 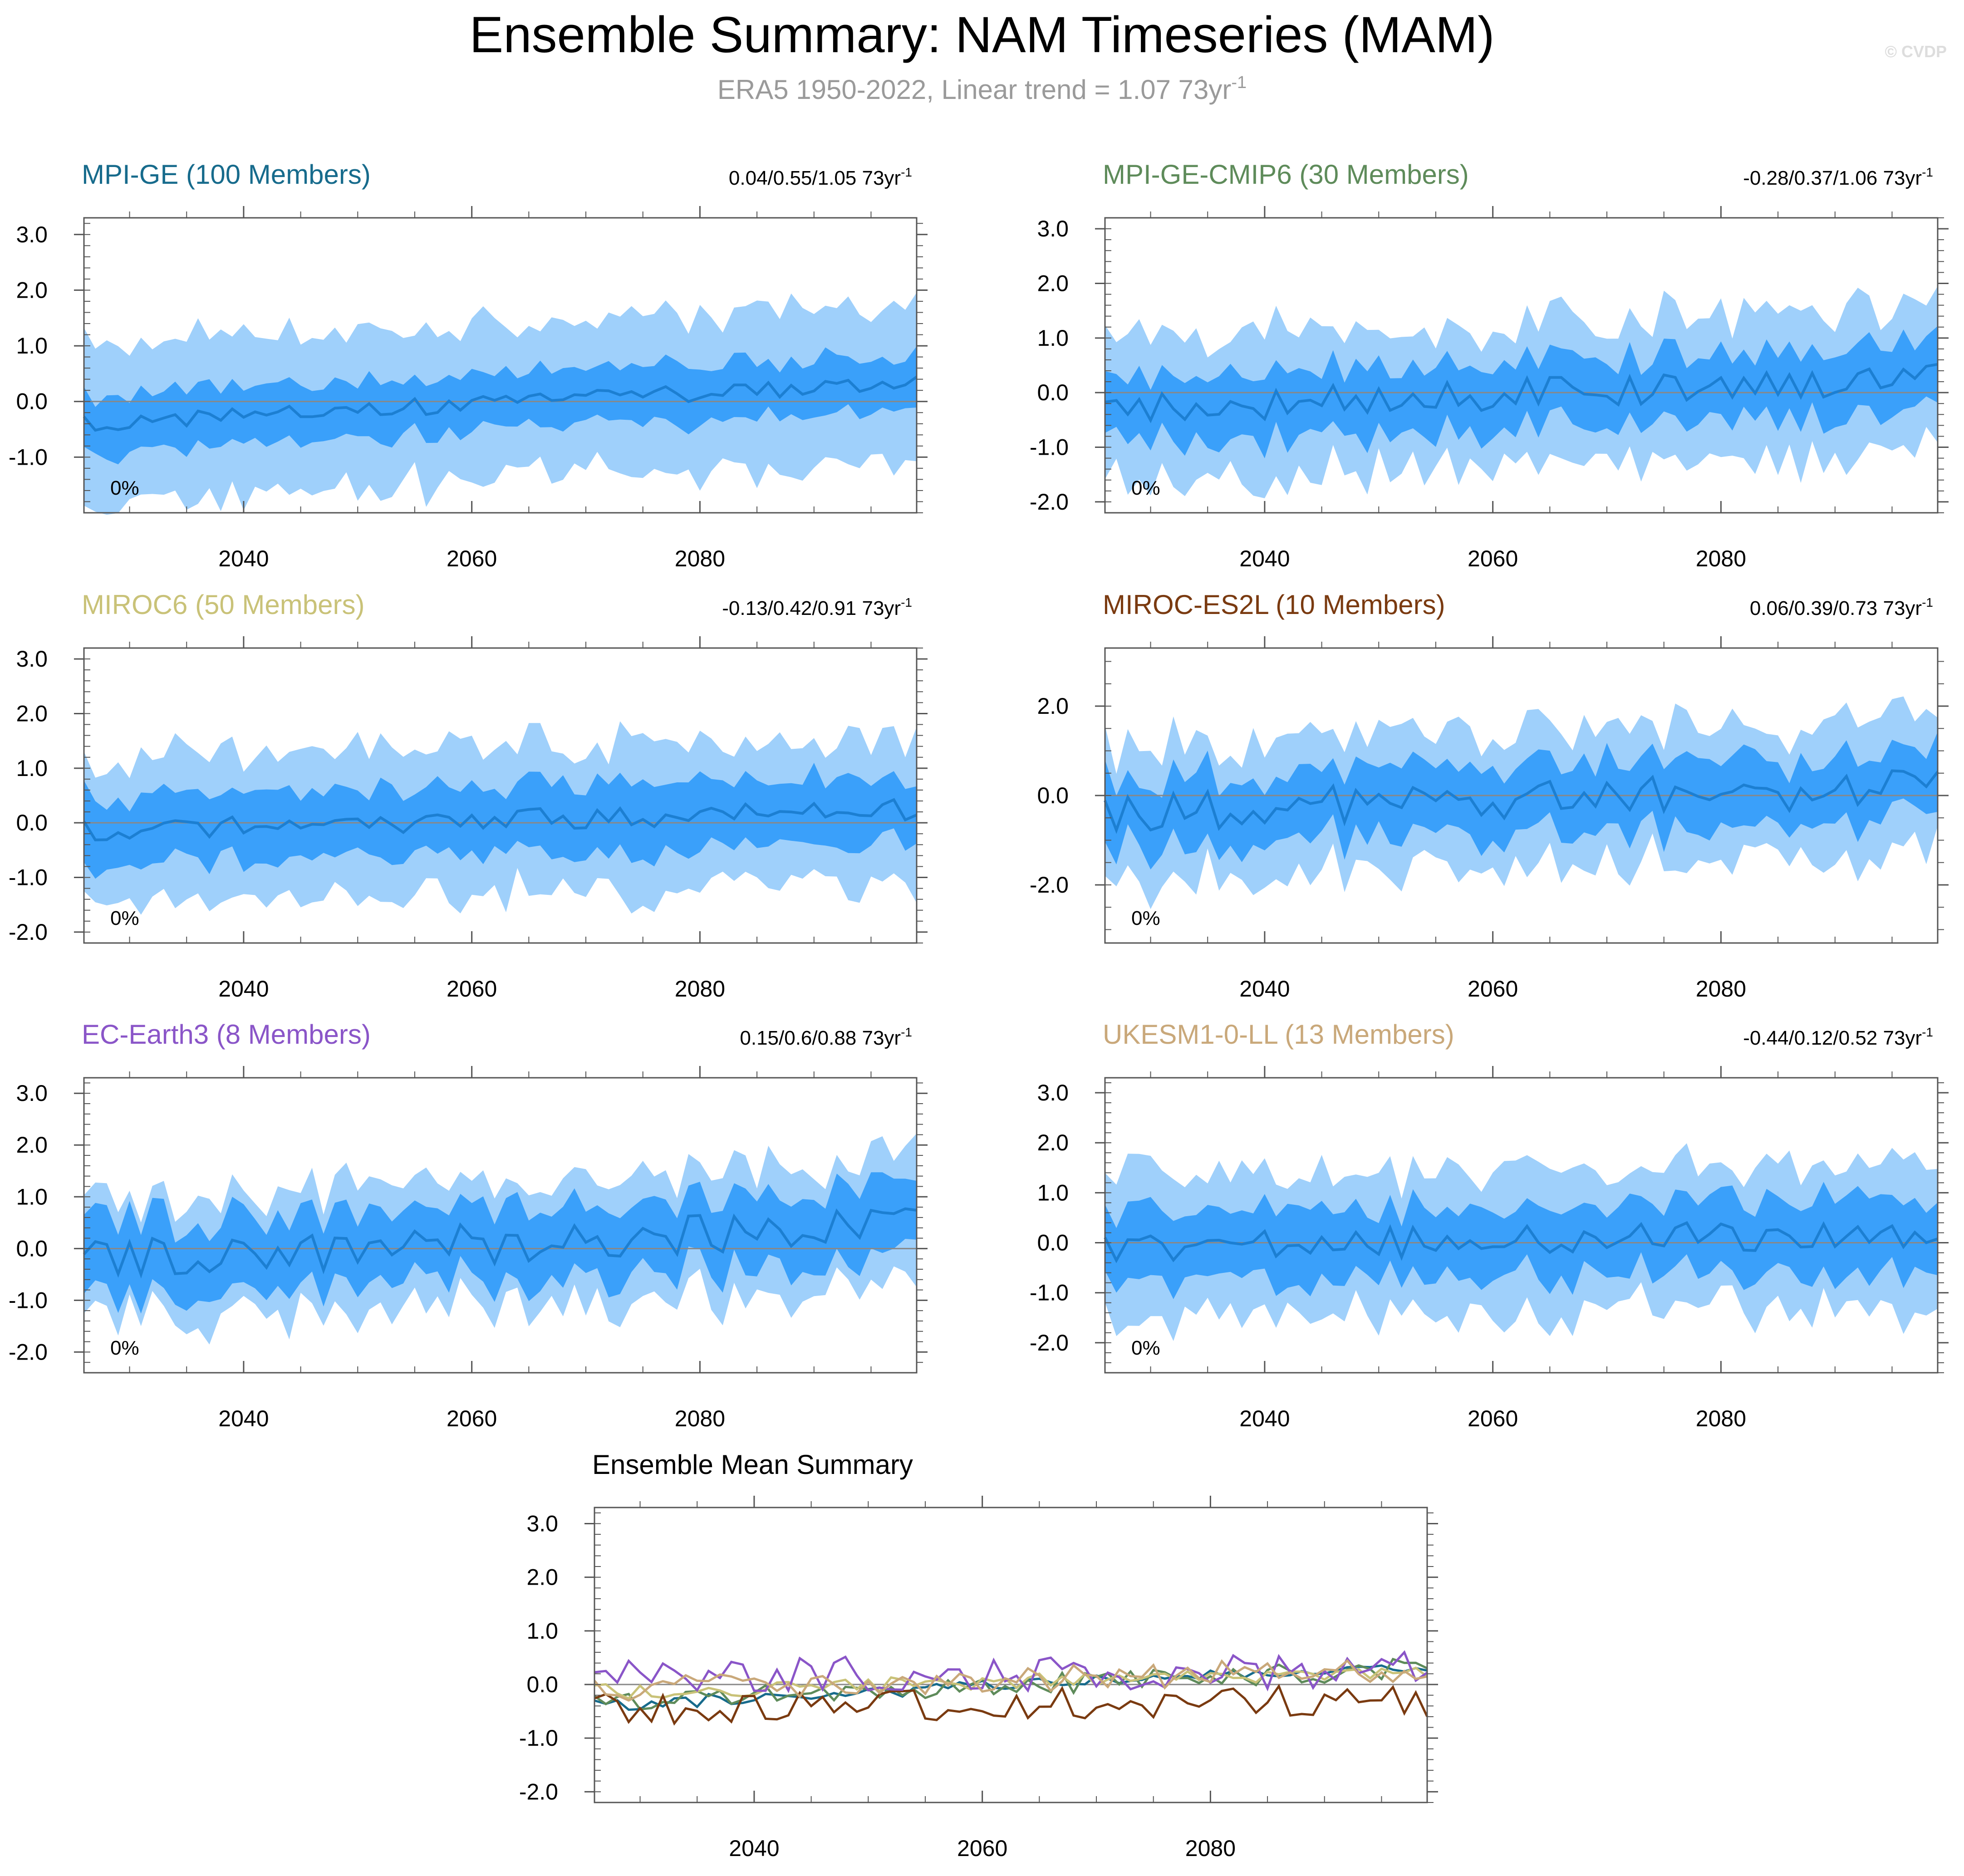 I want to click on panel-title: UKESM1-0-LL (13 Members), so click(x=1279, y=1035).